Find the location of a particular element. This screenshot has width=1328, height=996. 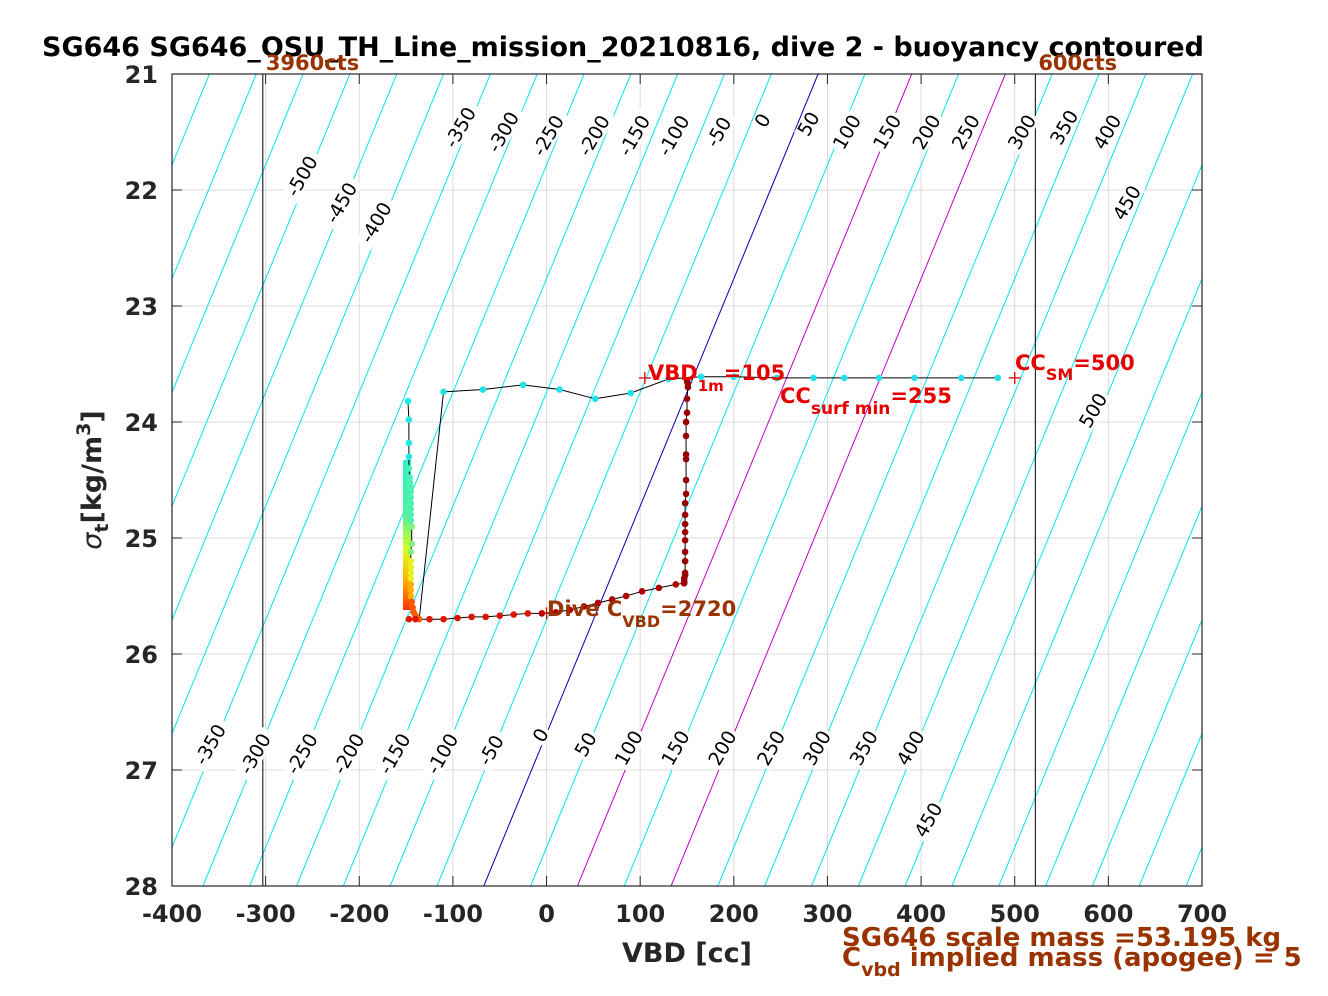

contour-label: 0 is located at coordinates (763, 121).